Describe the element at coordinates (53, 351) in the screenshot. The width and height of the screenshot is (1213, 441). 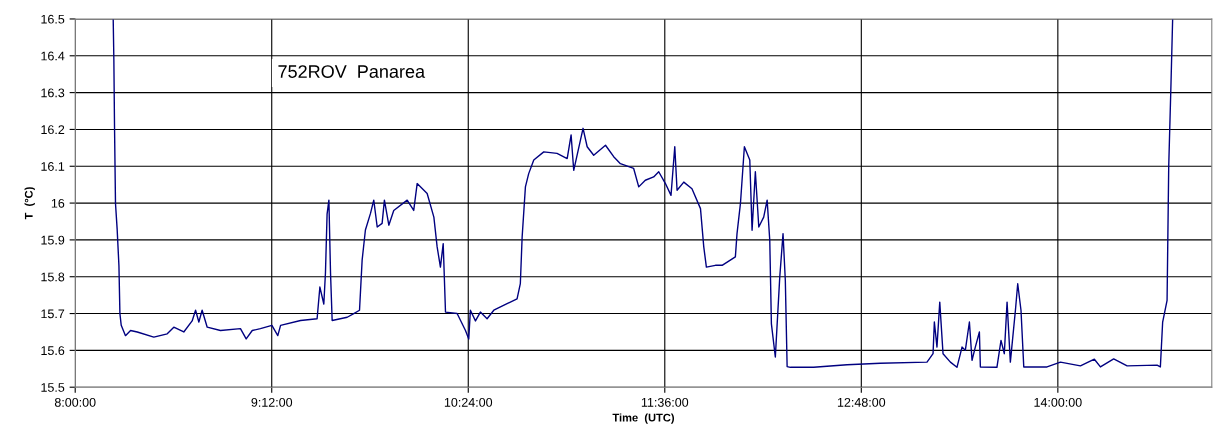
I see `y-tick-label: 15.6` at that location.